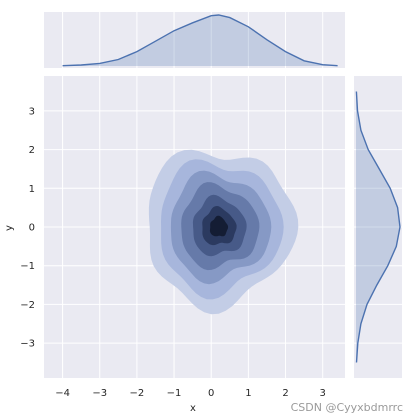  Describe the element at coordinates (27, 305) in the screenshot. I see `y-tick-label: −2` at that location.